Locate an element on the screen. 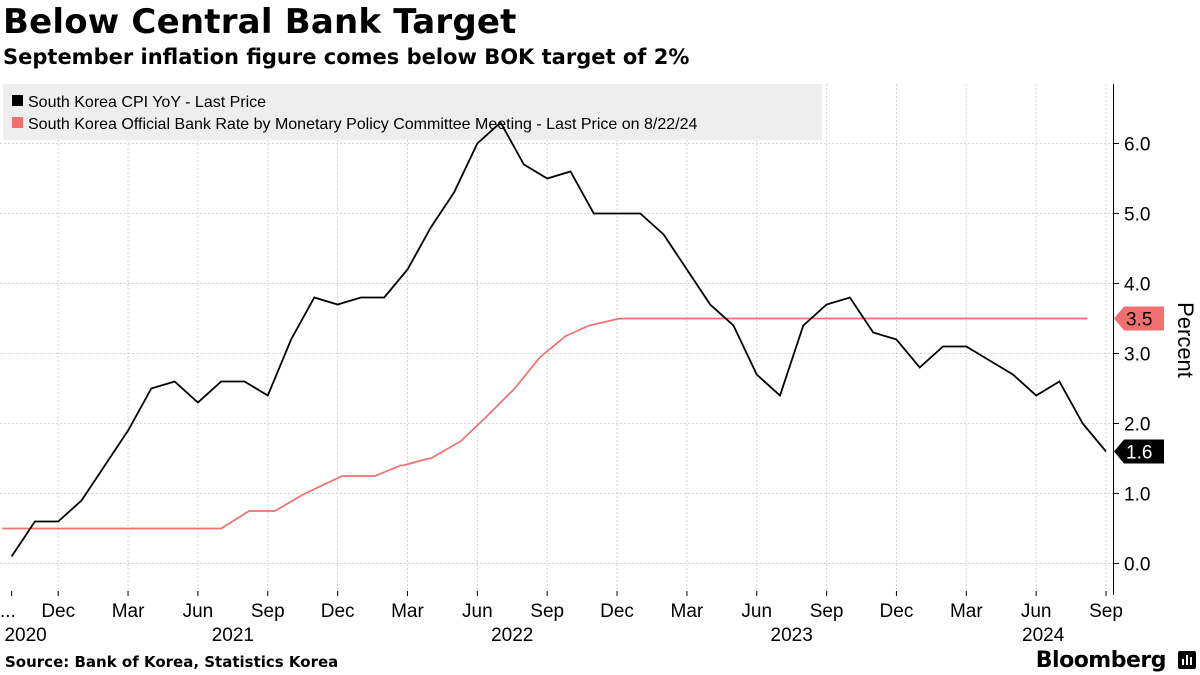  y-tick-label: 3.0 is located at coordinates (1137, 355).